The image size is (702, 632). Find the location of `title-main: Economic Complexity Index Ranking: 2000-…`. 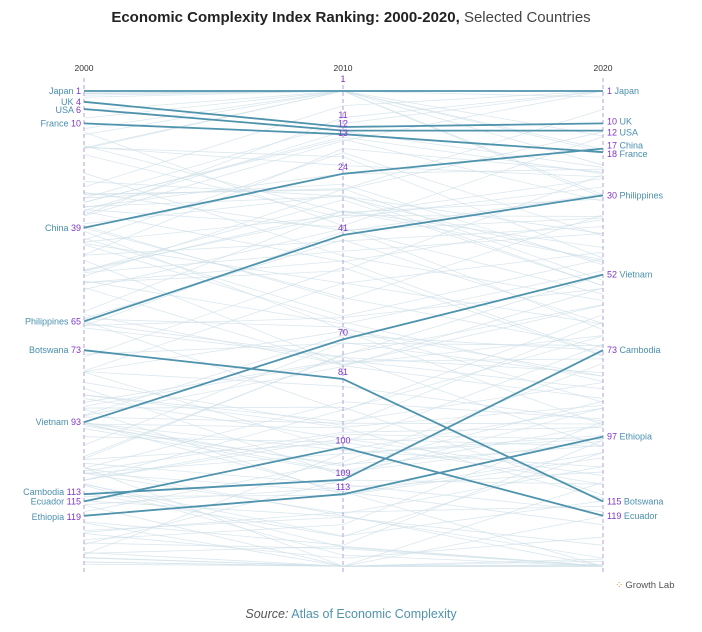

title-main: Economic Complexity Index Ranking: 2000-… is located at coordinates (285, 17).